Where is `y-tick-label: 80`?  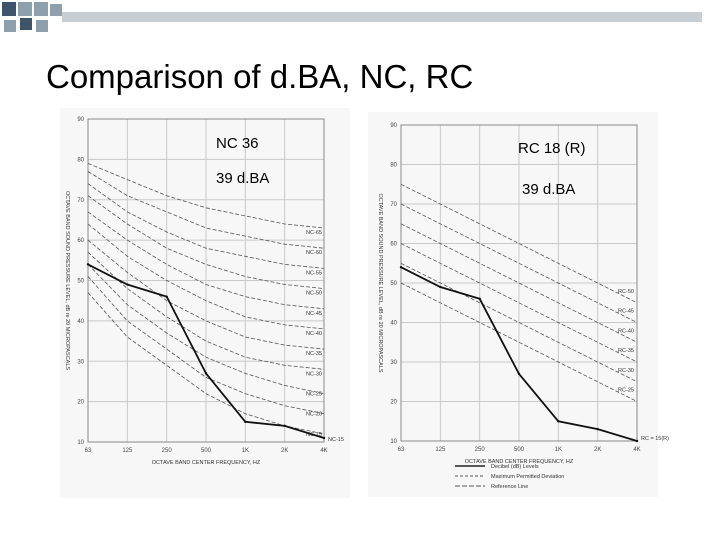
y-tick-label: 80 is located at coordinates (80, 160).